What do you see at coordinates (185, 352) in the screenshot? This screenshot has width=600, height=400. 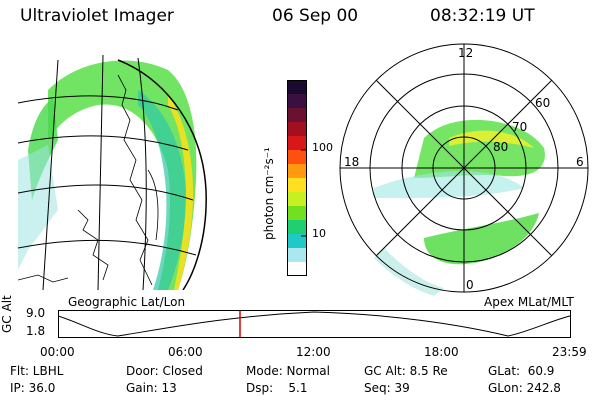 I see `time-tick-0600: 06:00` at bounding box center [185, 352].